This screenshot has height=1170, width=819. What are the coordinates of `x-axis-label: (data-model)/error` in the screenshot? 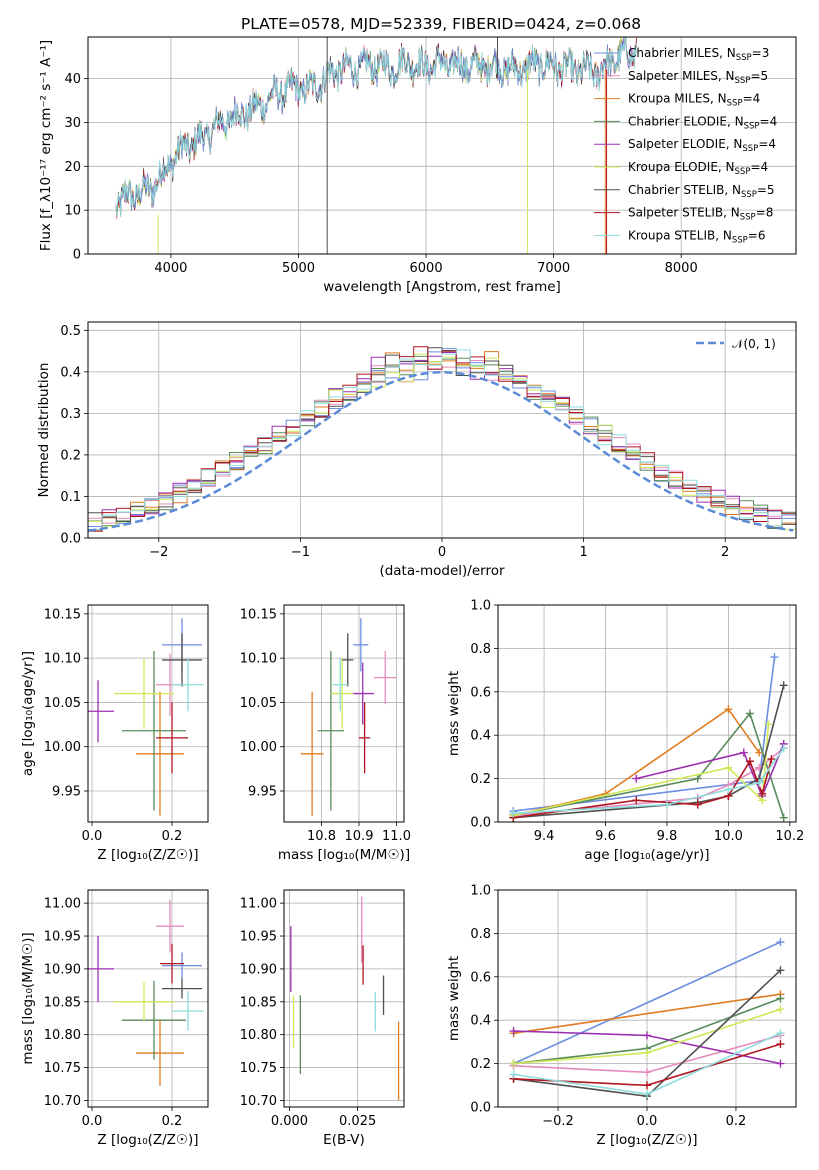 It's located at (442, 571).